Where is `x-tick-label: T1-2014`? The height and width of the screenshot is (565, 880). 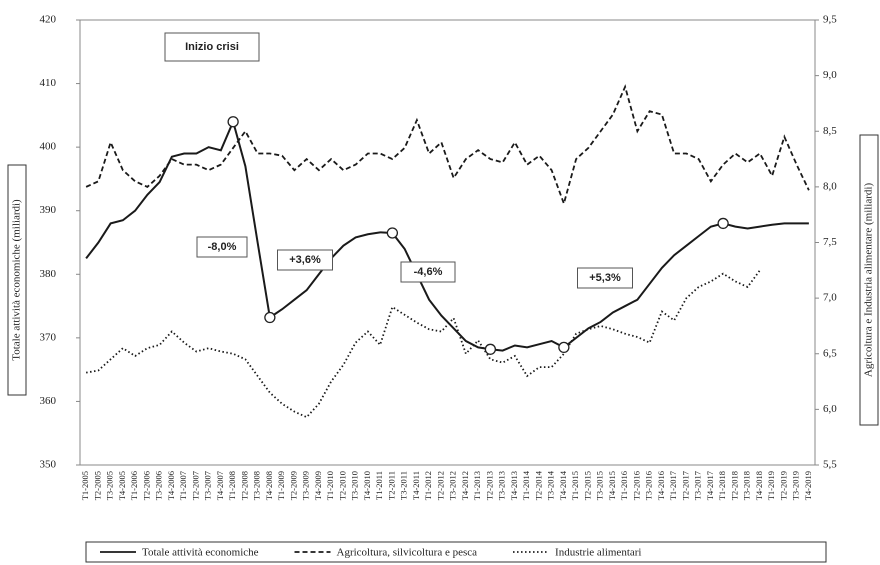 x-tick-label: T1-2014 is located at coordinates (526, 485).